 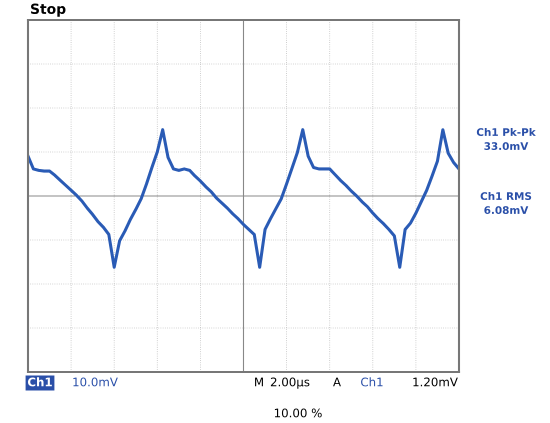 I want to click on text: A, so click(x=337, y=382).